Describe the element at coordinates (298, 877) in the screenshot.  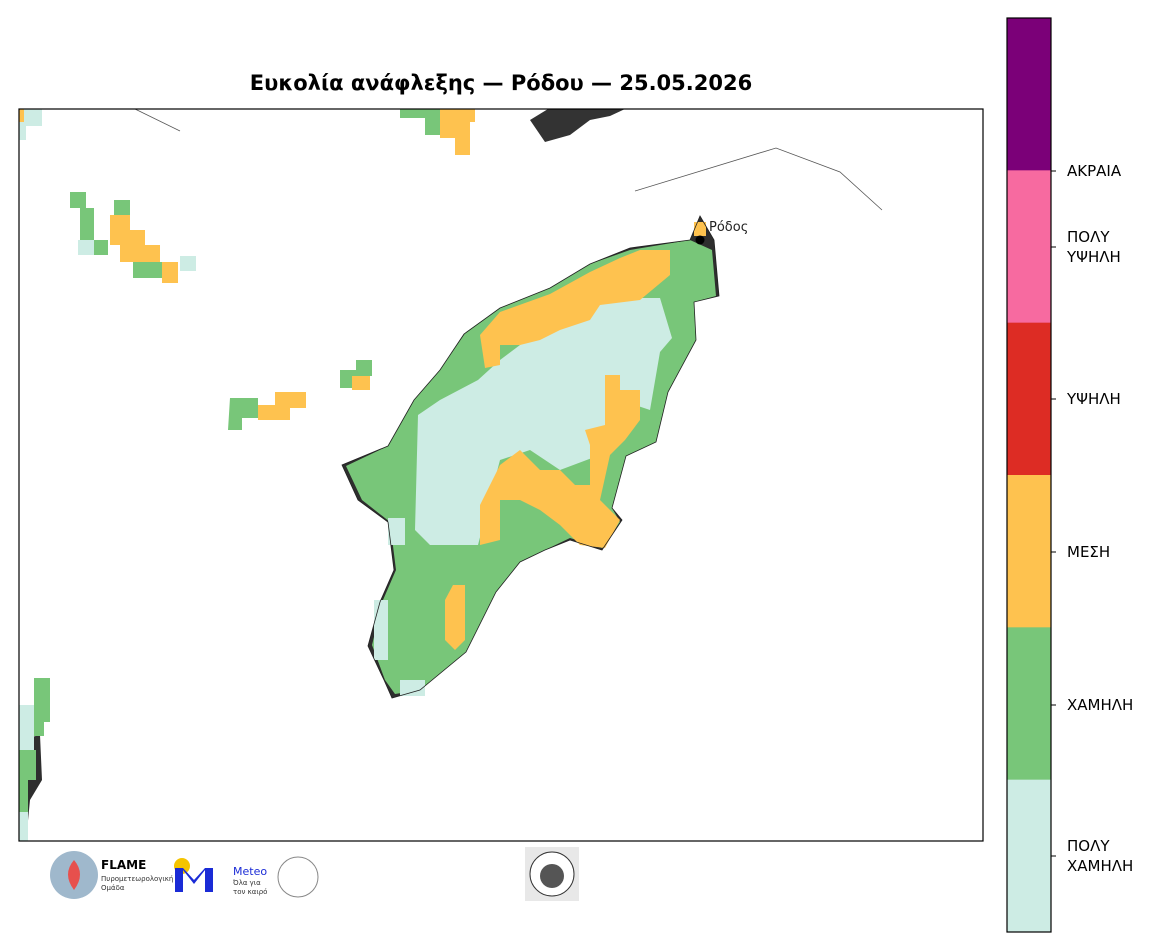
I see `emblem` at that location.